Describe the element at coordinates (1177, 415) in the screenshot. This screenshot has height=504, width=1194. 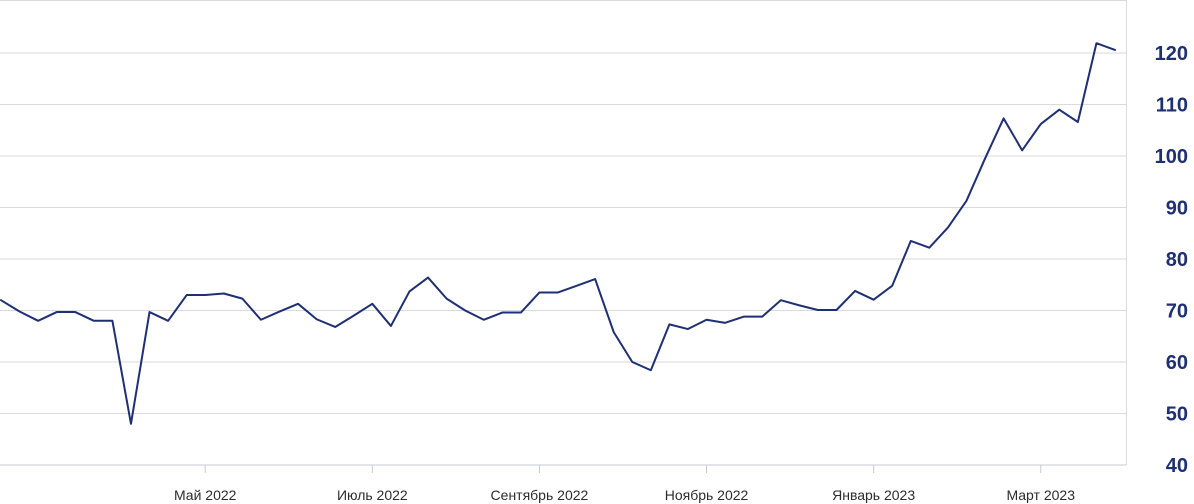
I see `y-tick-label: 50` at that location.